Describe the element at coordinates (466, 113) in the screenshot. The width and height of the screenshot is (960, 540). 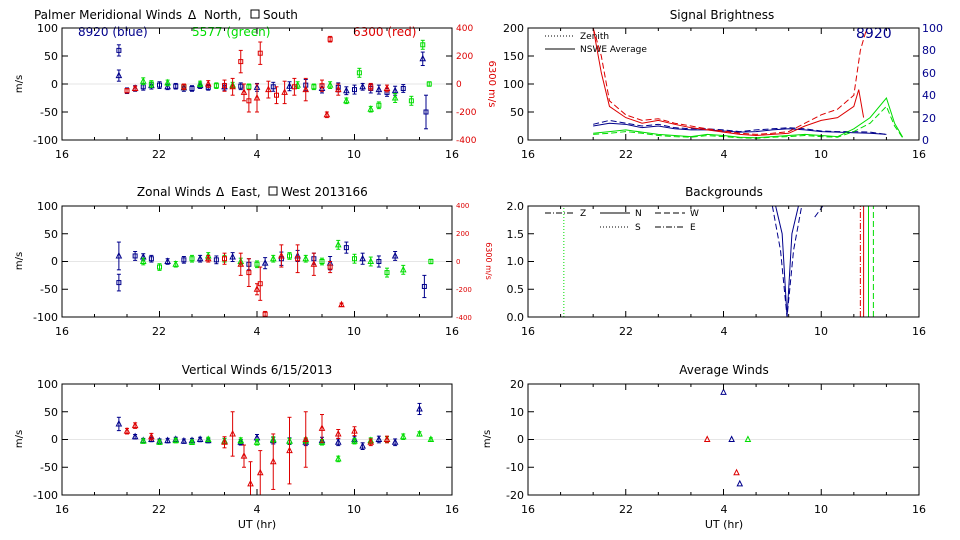
I see `y-tick-label-right: -200` at that location.